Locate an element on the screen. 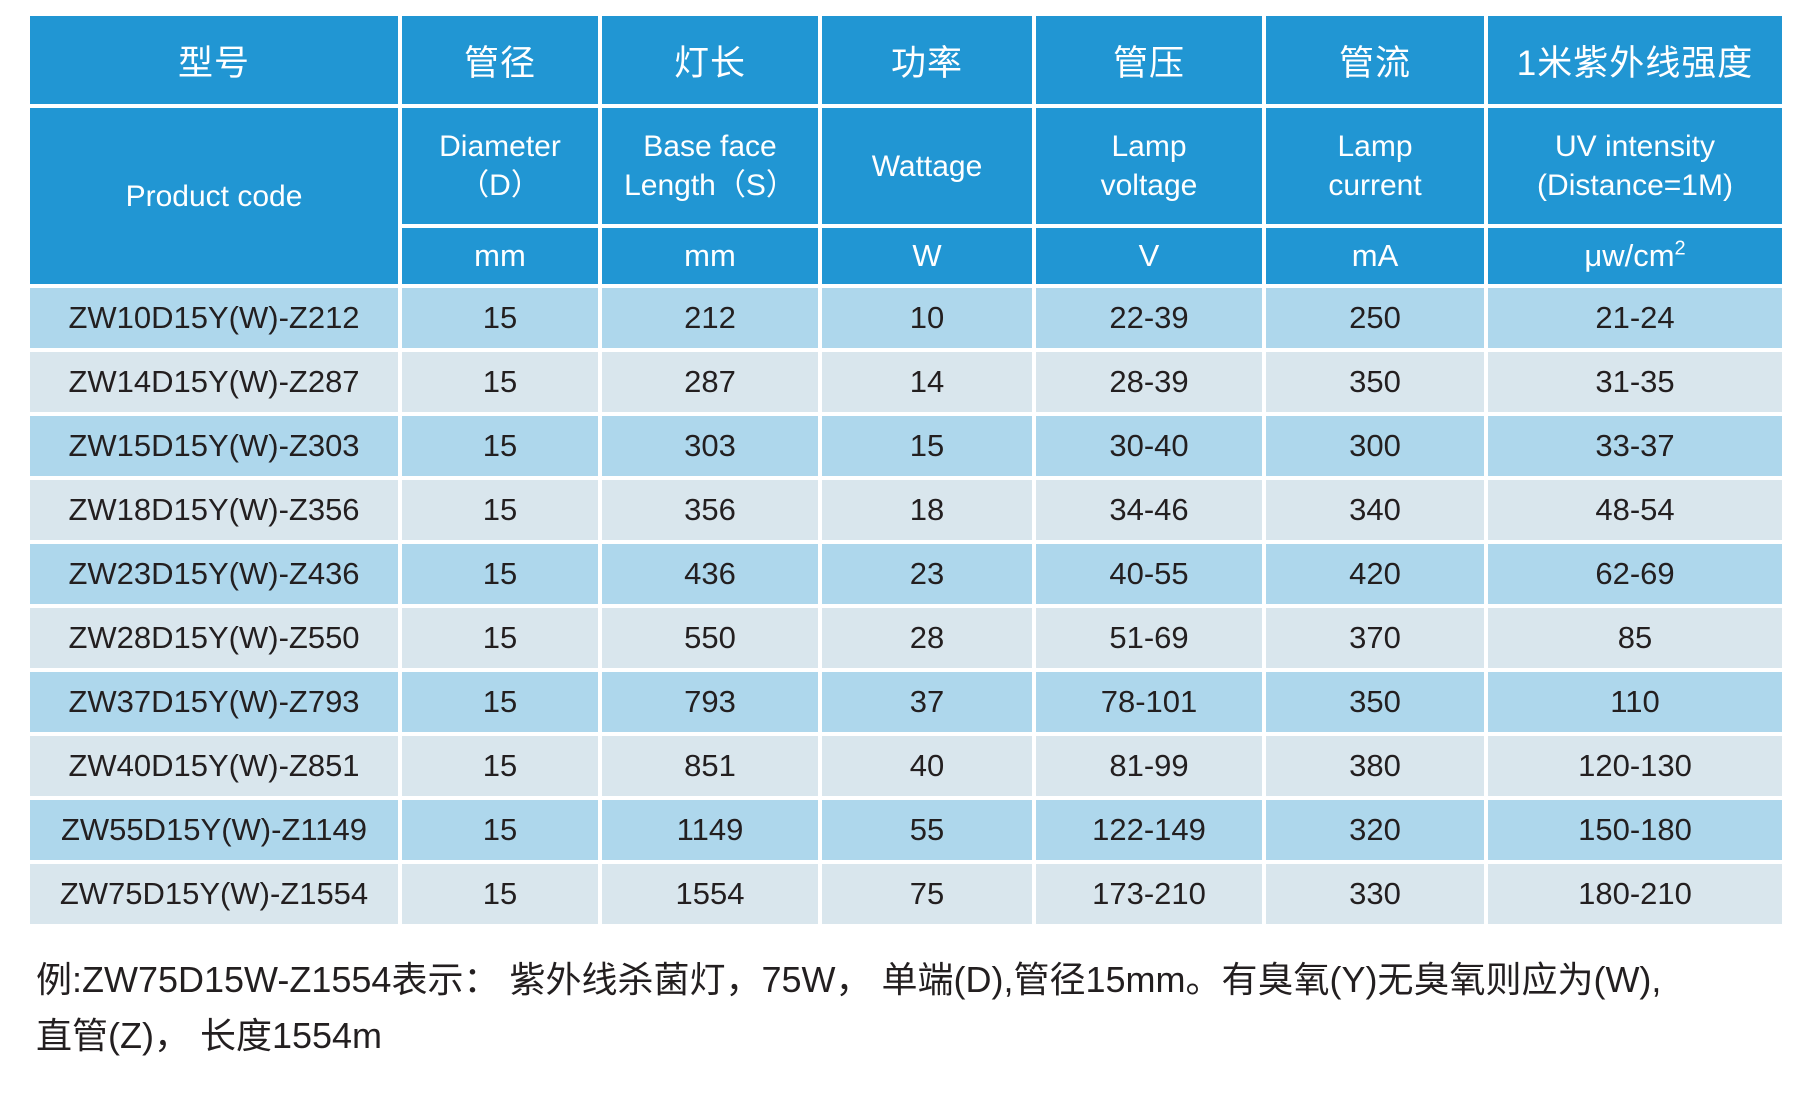  header-wattage-cn: 功率 is located at coordinates (927, 60).